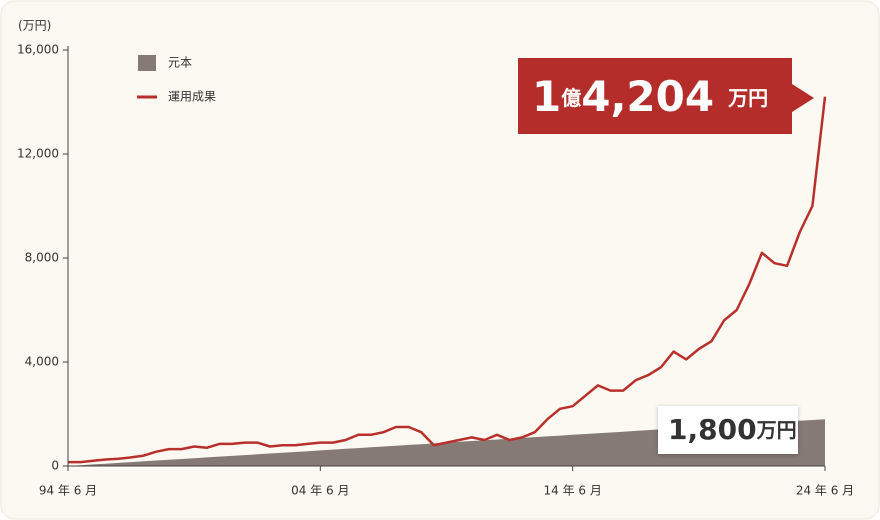  Describe the element at coordinates (546, 96) in the screenshot. I see `callout-part: 1` at that location.